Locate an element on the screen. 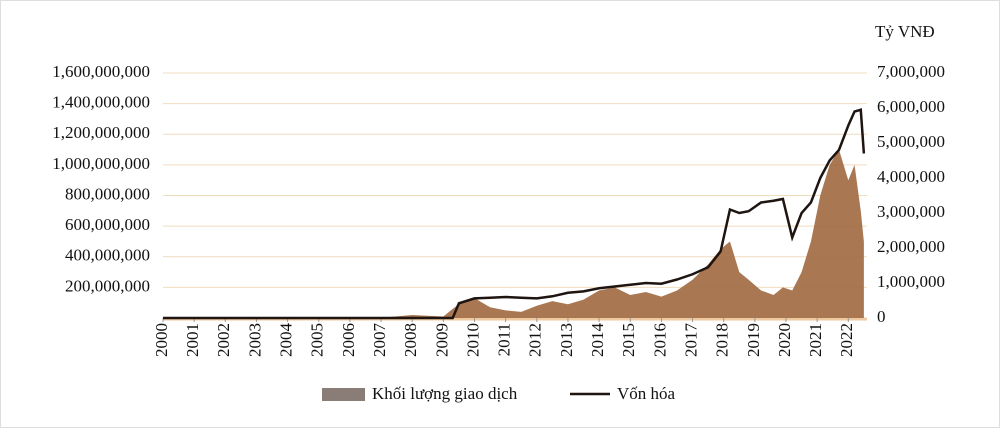  y-tick-label: 800,000,000 is located at coordinates (107, 193).